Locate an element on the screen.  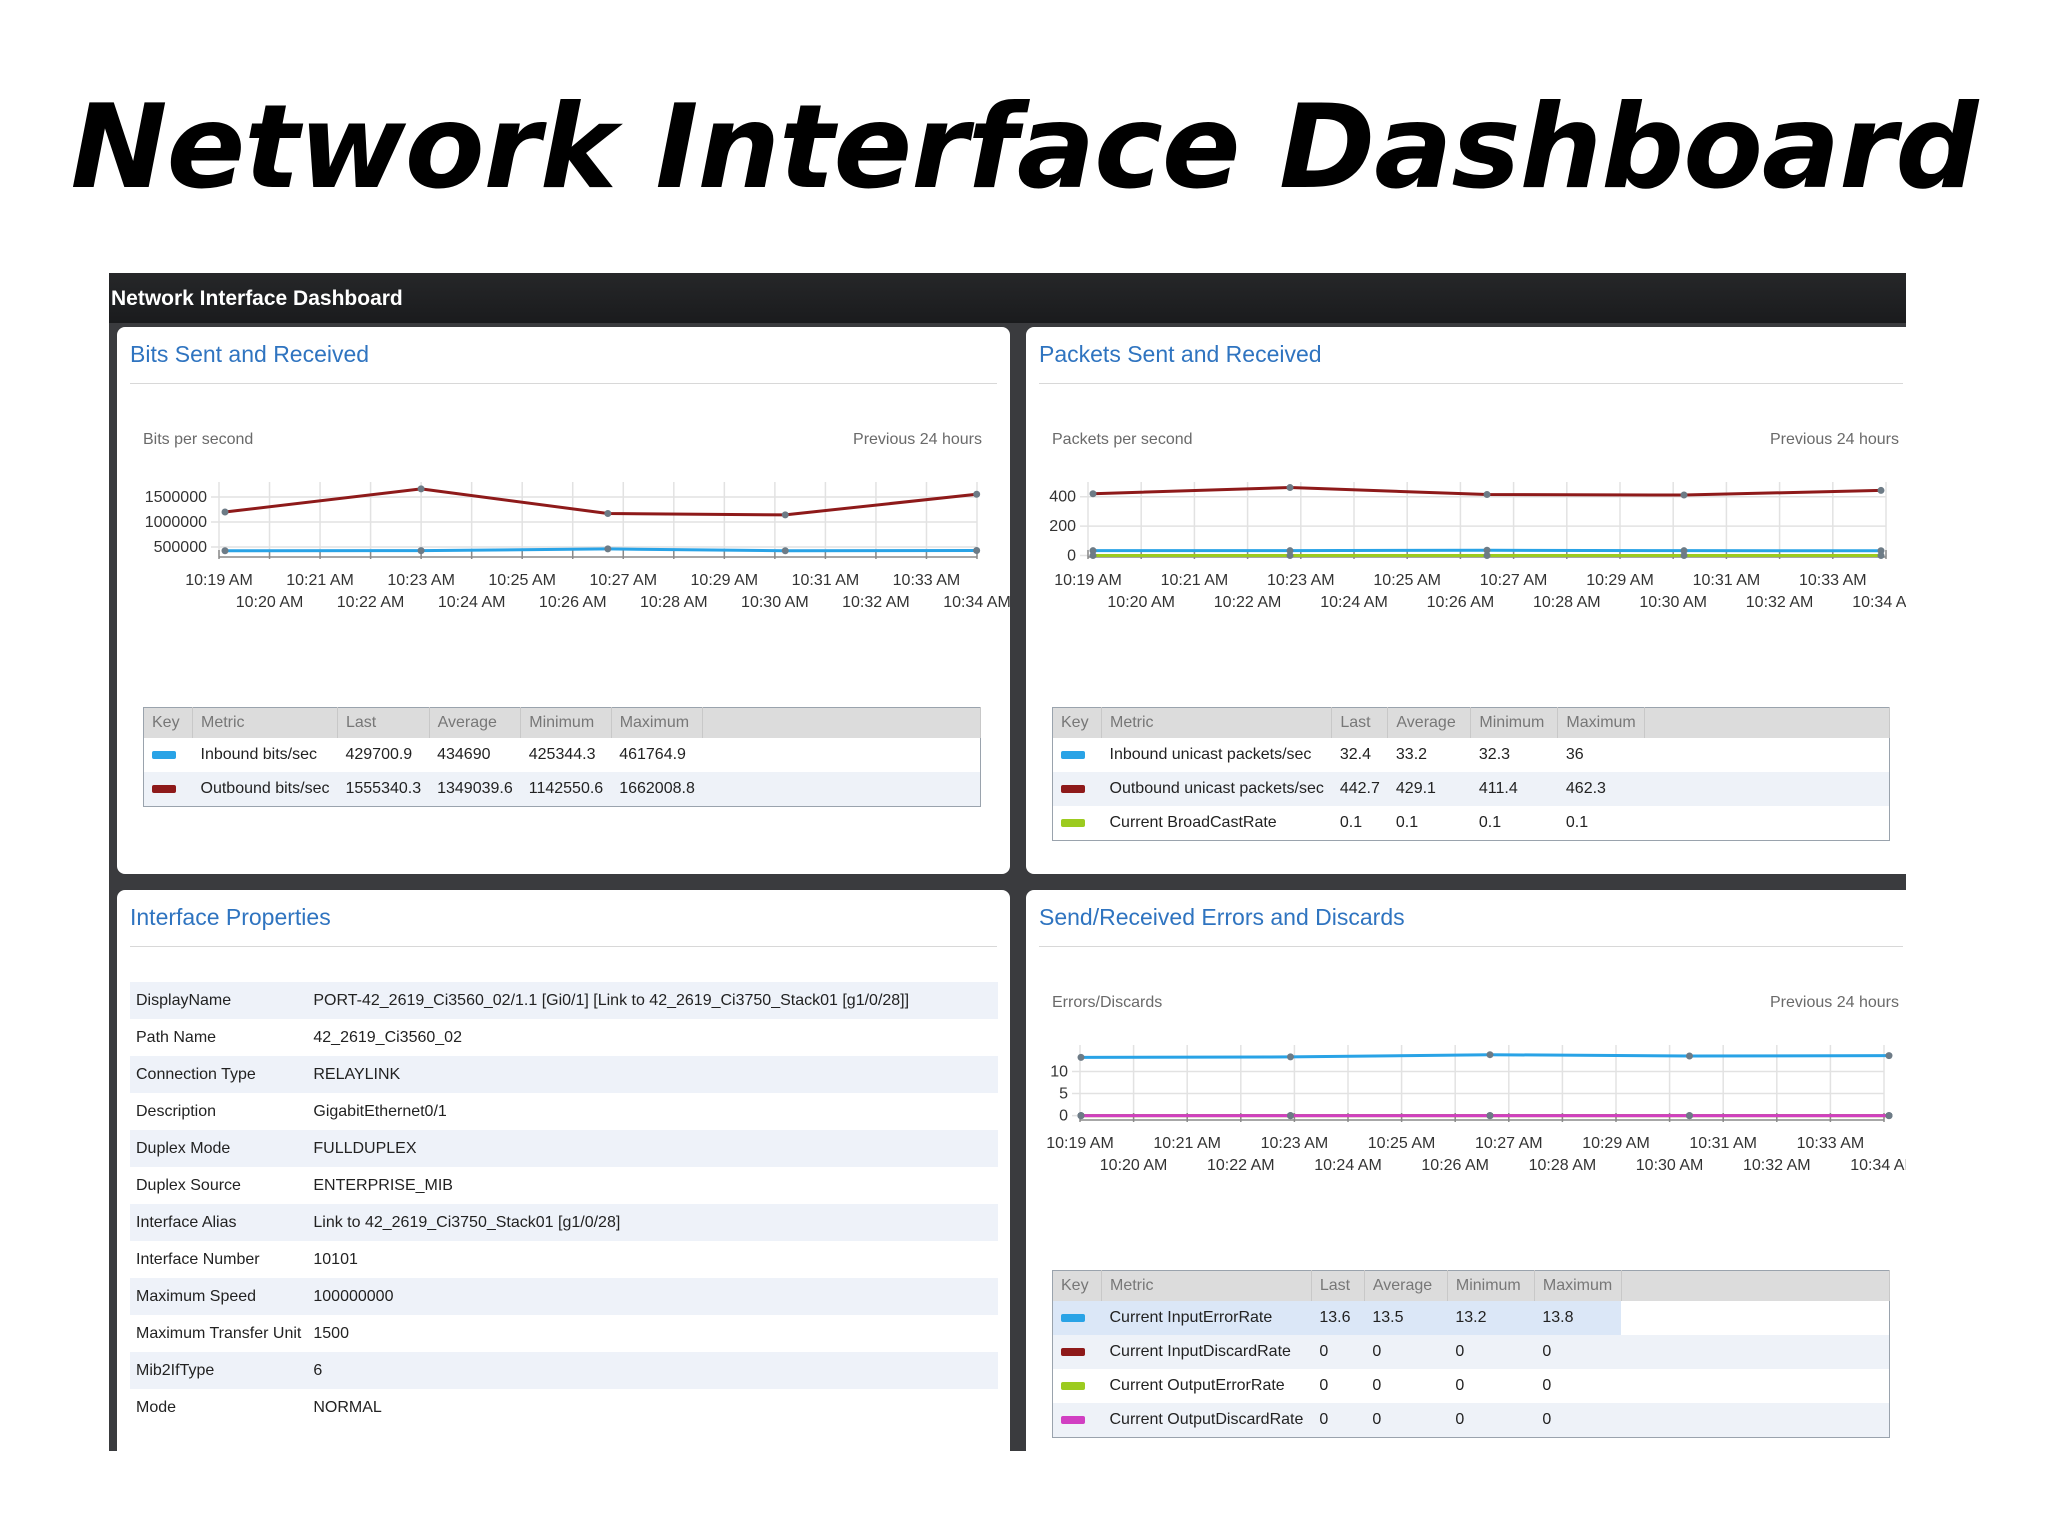
table-row: Current OutputErrorRate 0 0 0 0 is located at coordinates (1471, 1386).